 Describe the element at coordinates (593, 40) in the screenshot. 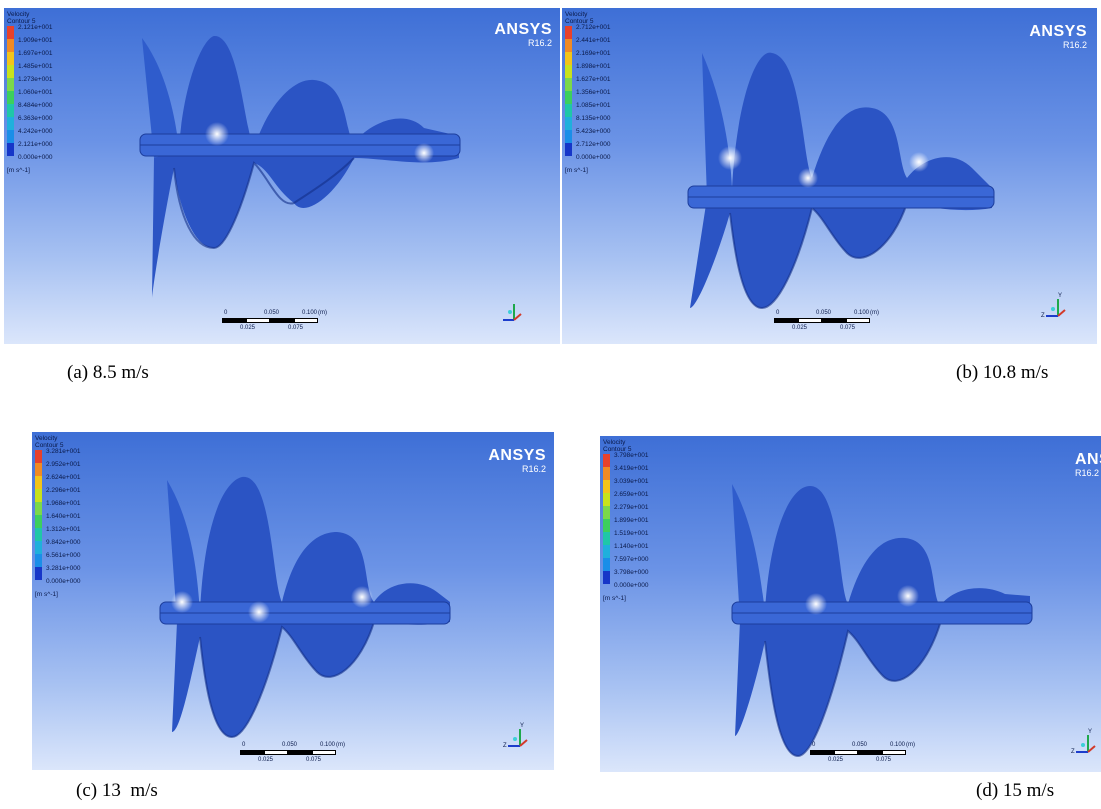

I see `legend-value: 2.441e+001` at that location.